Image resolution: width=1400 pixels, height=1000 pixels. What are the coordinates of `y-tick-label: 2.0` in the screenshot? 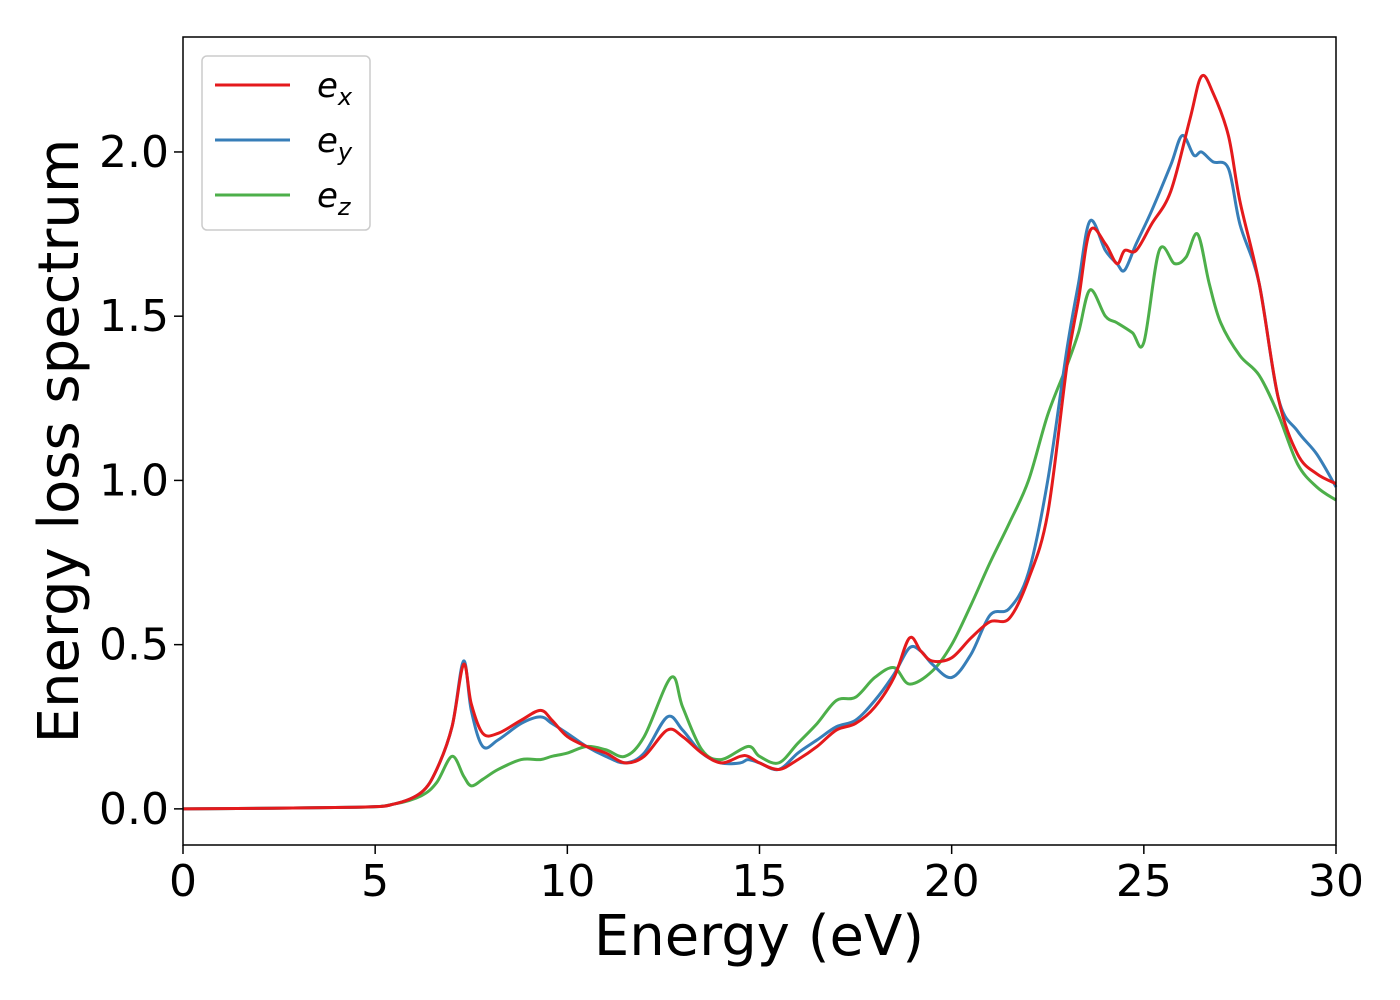 It's located at (134, 152).